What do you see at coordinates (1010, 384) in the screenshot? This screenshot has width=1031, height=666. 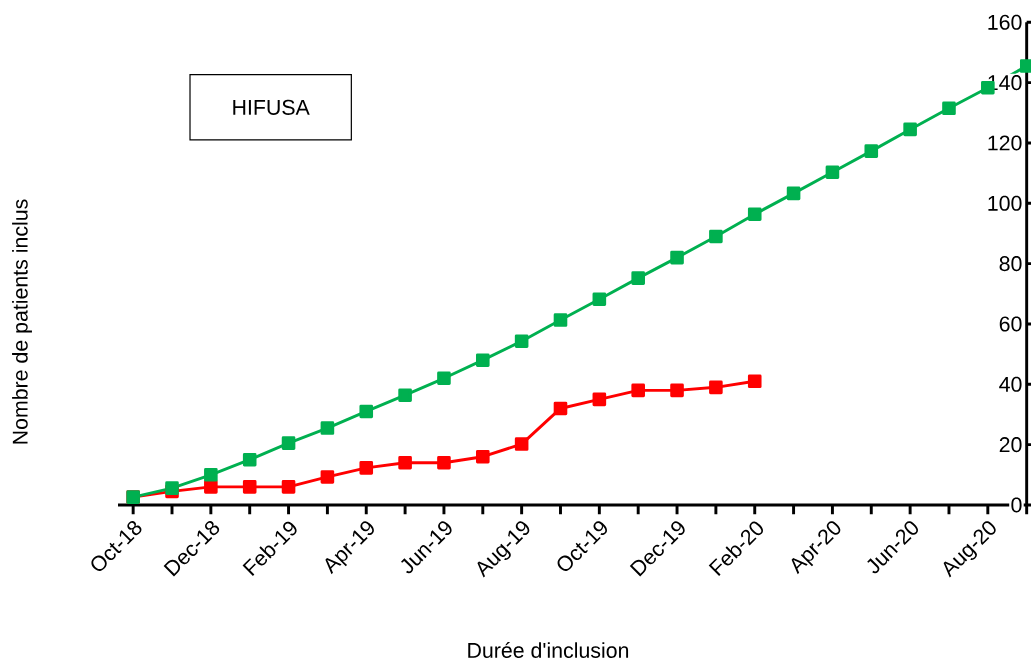 I see `y-tick-label: 40` at bounding box center [1010, 384].